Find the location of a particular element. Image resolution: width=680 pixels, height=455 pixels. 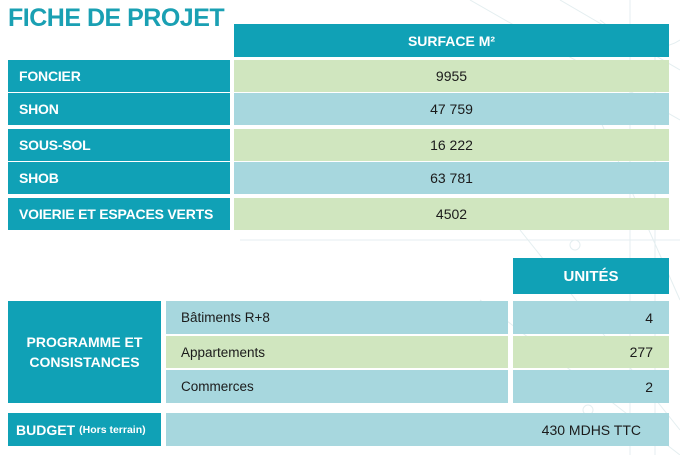

program-row-label-batiments: Bâtiments R+8 is located at coordinates (337, 317).